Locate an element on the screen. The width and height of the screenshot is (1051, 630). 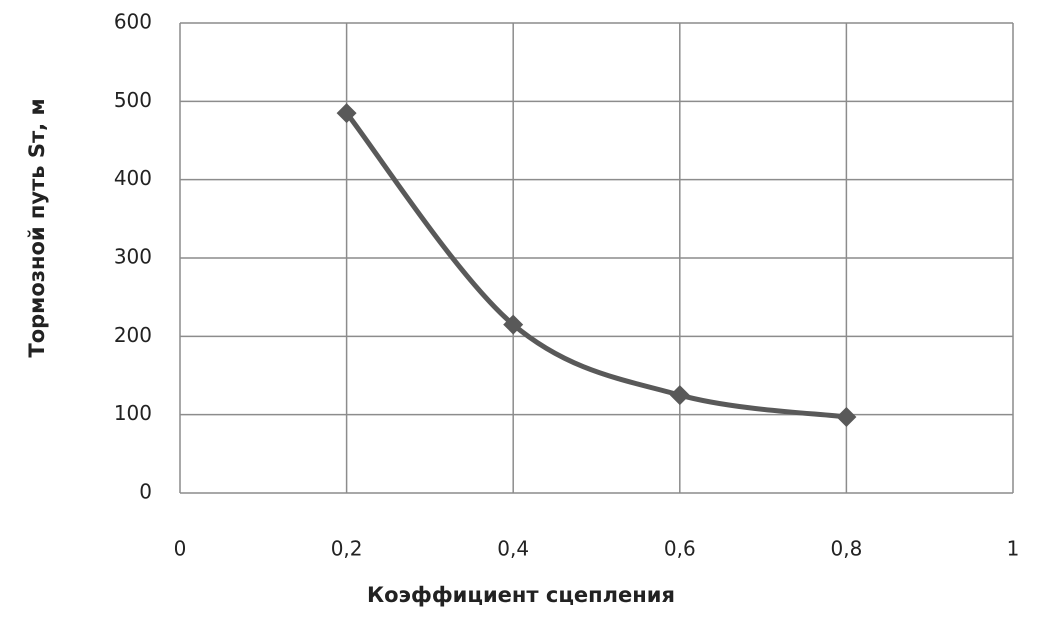
x-tick-label: 1 is located at coordinates (1013, 549).